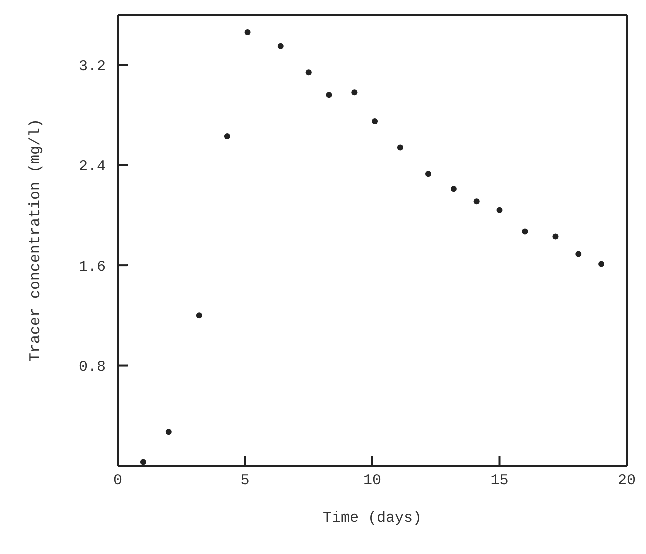 Image resolution: width=646 pixels, height=554 pixels. Describe the element at coordinates (92, 167) in the screenshot. I see `y-tick-label: 2.4` at that location.